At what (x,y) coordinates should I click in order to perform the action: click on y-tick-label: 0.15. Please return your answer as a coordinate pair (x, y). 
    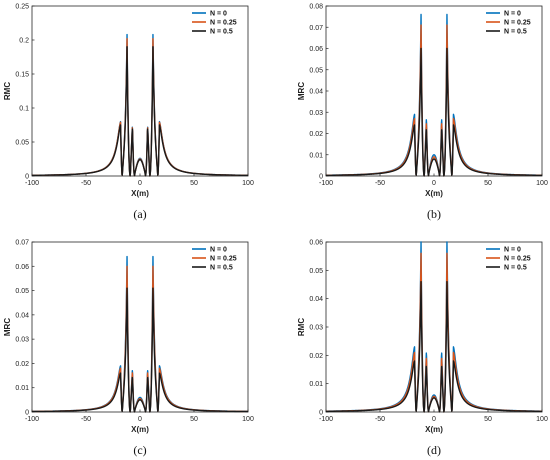
    Looking at the image, I should click on (22, 75).